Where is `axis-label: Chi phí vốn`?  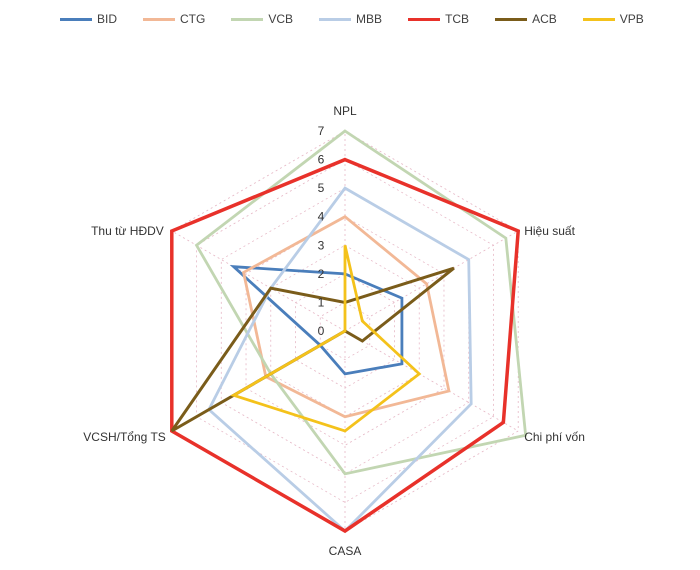 axis-label: Chi phí vốn is located at coordinates (554, 437).